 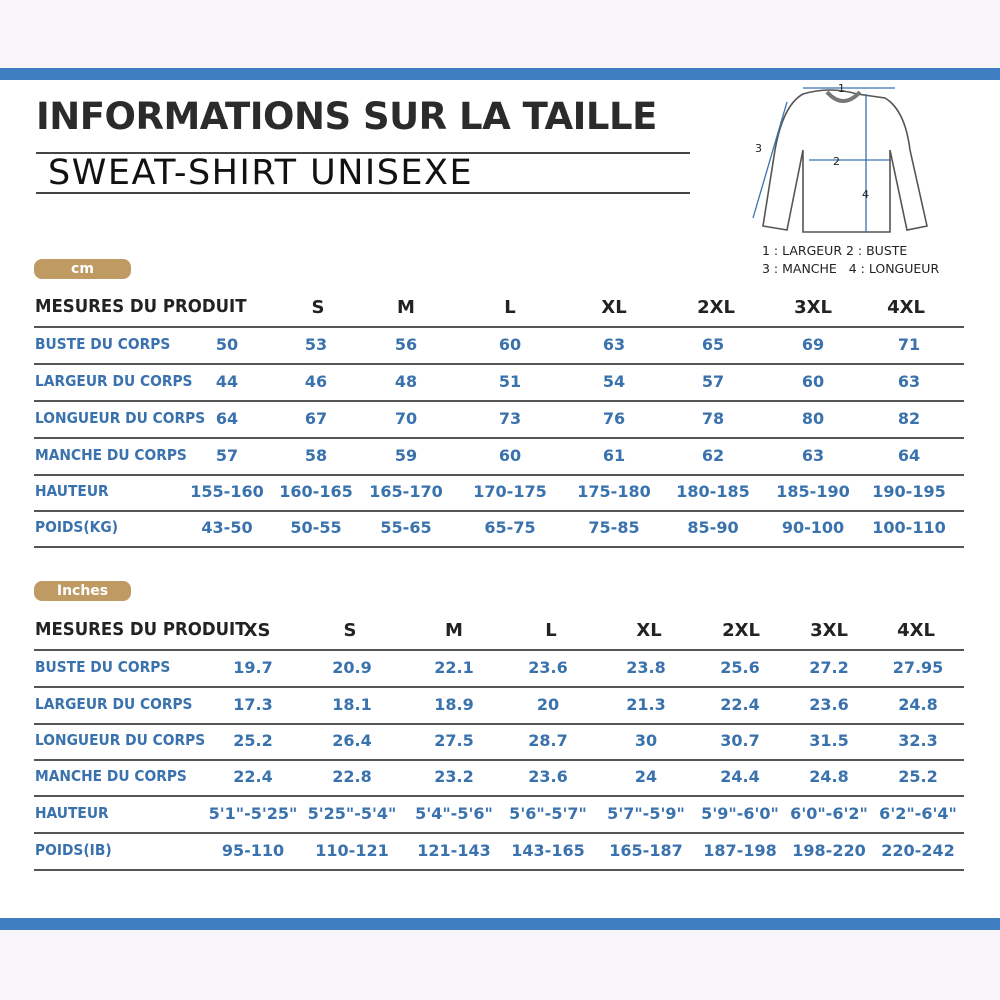 I want to click on table-cell: 76, so click(x=614, y=418).